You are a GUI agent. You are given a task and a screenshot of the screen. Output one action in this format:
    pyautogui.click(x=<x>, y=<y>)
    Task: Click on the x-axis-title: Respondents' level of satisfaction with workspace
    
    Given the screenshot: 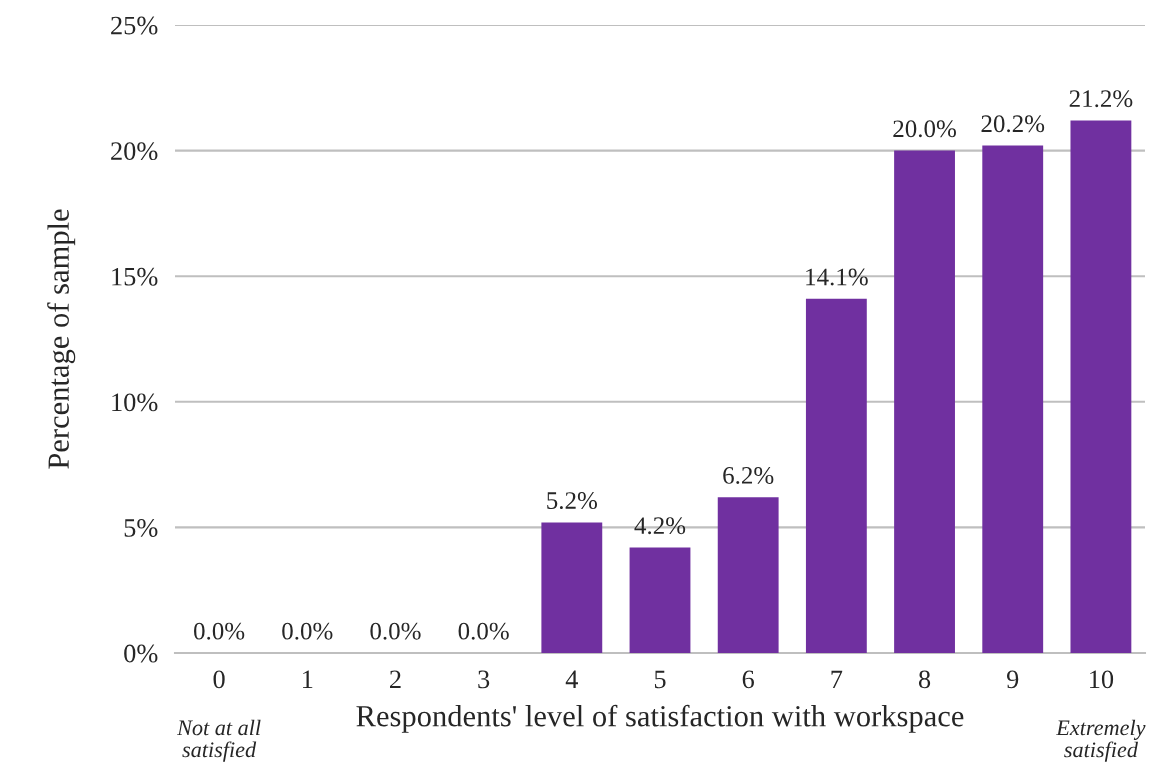 What is the action you would take?
    pyautogui.click(x=660, y=718)
    